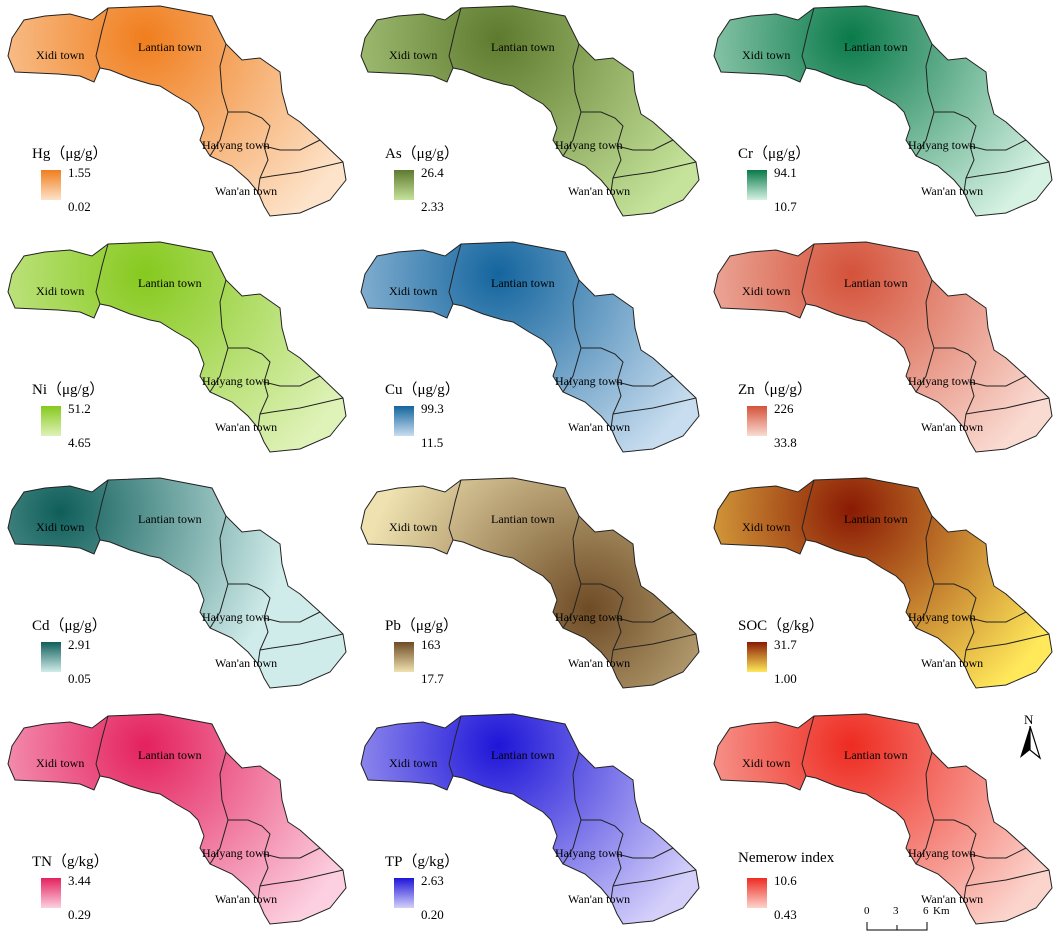 Image resolution: width=1059 pixels, height=945 pixels. Describe the element at coordinates (941, 911) in the screenshot. I see `scale-unit: Km` at that location.